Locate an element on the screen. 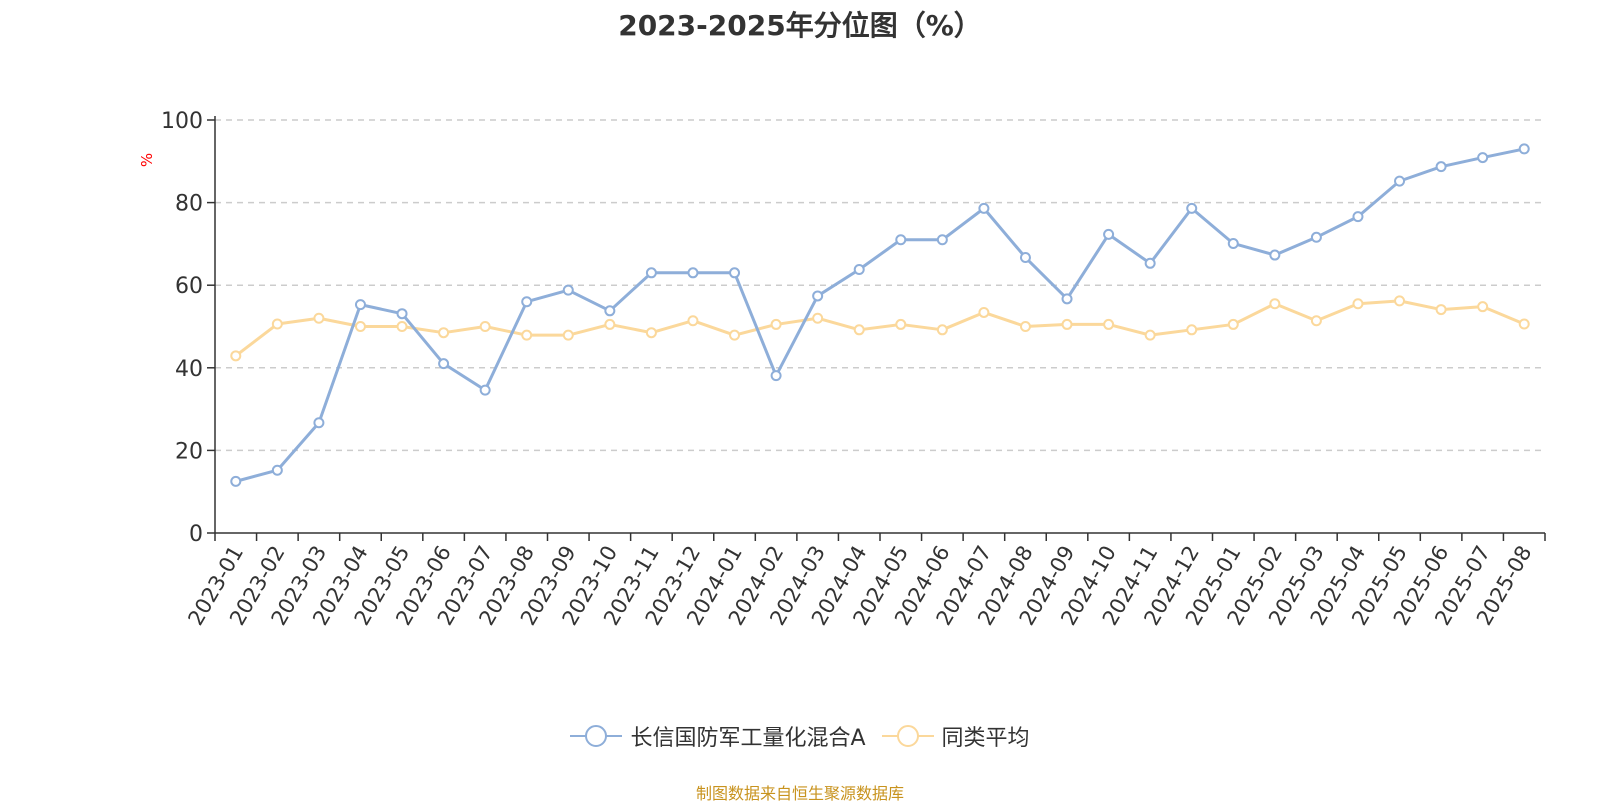  chart-title: 2023-2025年分位图（%） is located at coordinates (800, 25).